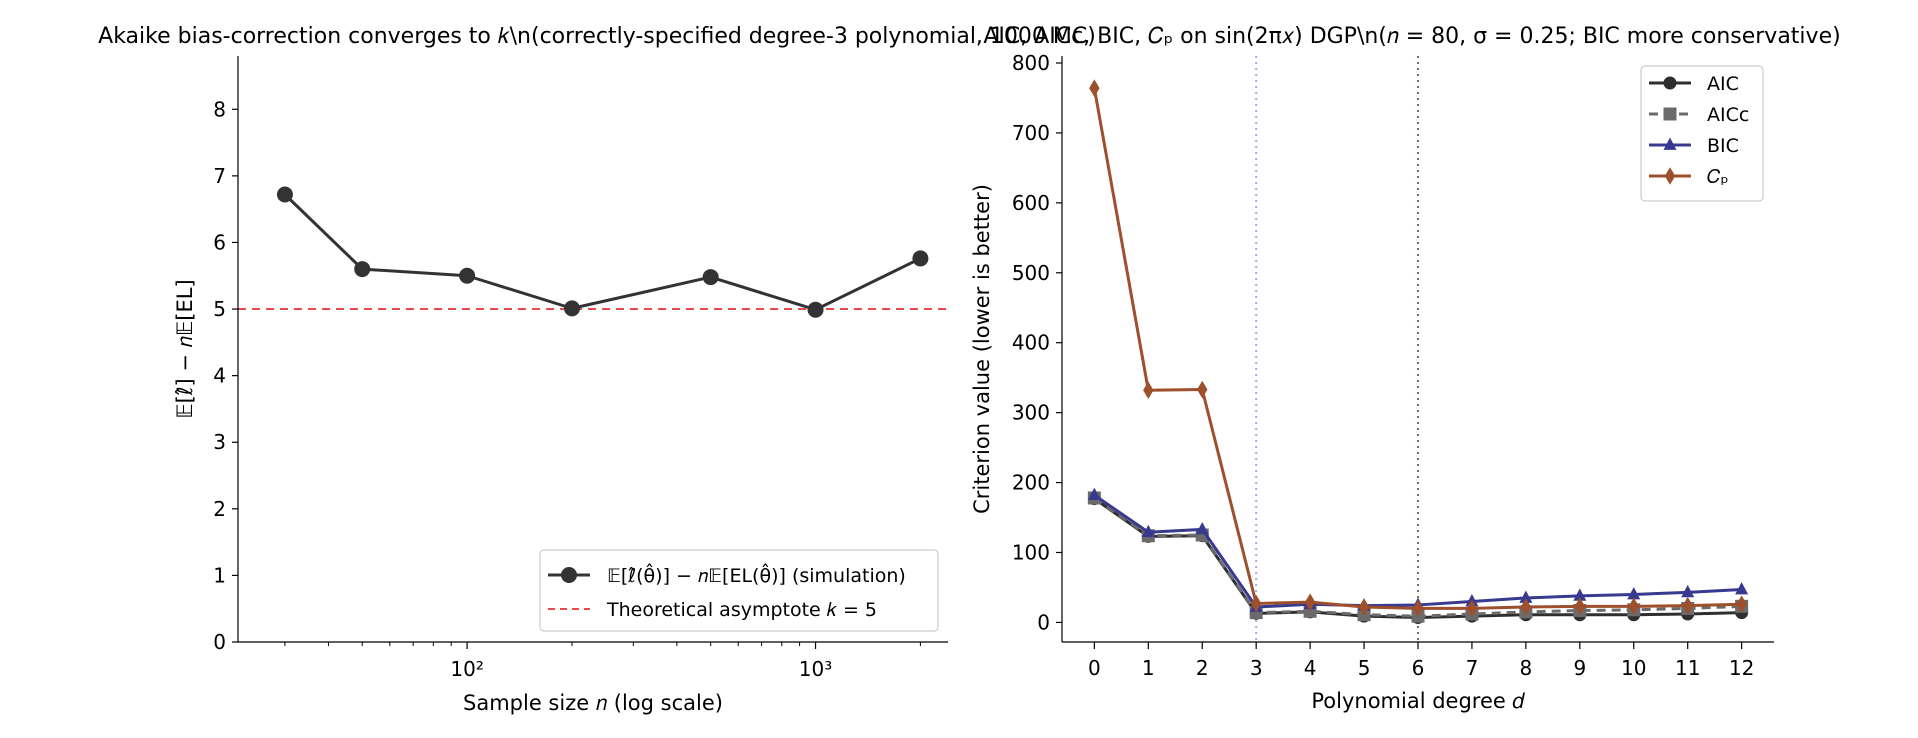  Describe the element at coordinates (602, 661) in the screenshot. I see `left-x-ticks: 10² 10³` at that location.